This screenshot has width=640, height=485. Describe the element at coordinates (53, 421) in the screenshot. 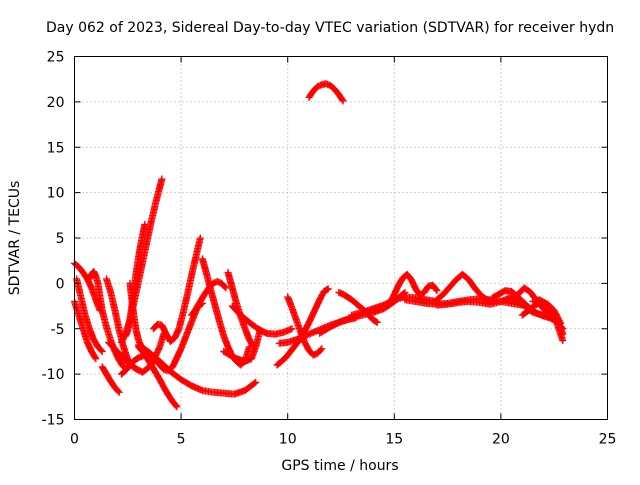

I see `y-tick-label: -15` at that location.